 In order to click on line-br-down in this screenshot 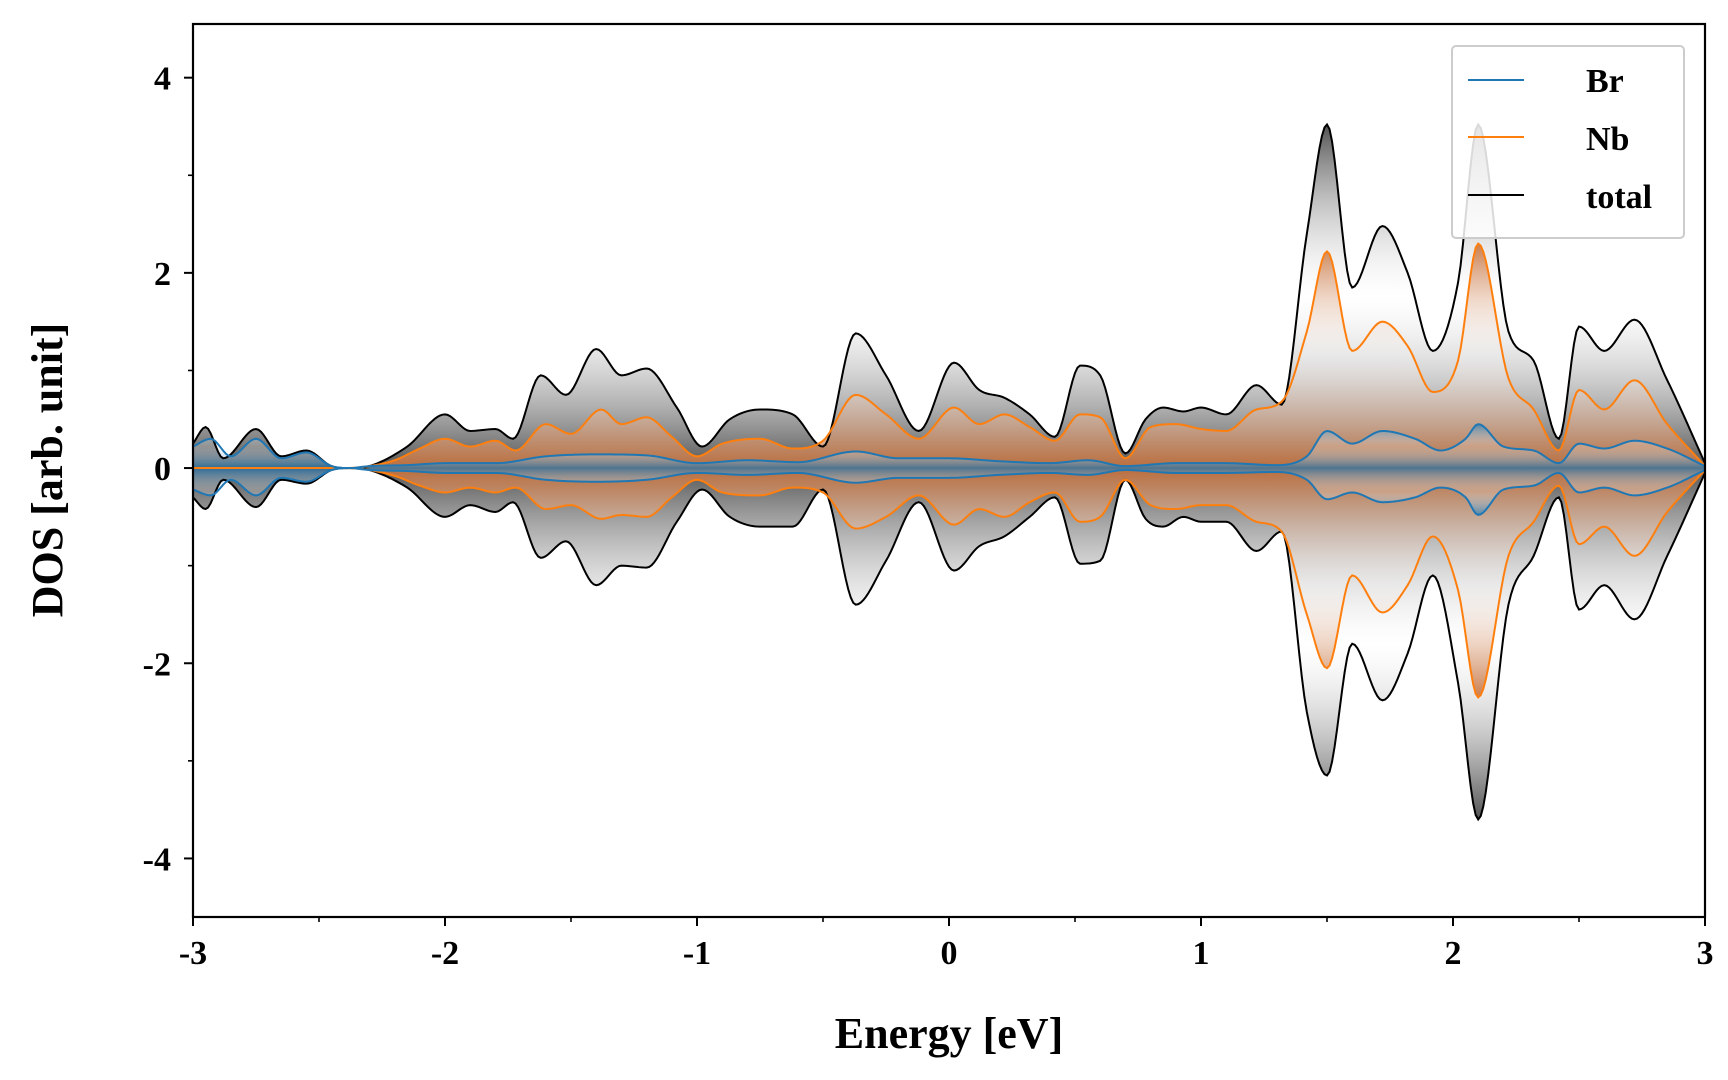, I will do `click(949, 491)`.